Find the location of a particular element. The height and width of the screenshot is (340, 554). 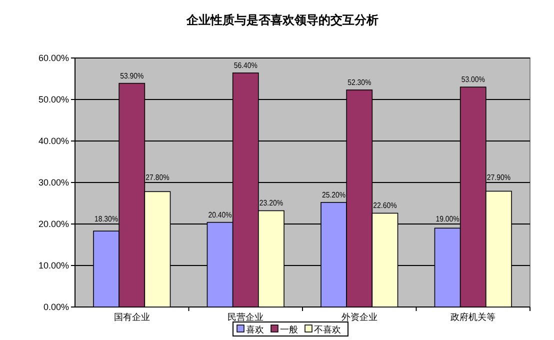

data-label: 22.60% is located at coordinates (386, 205).